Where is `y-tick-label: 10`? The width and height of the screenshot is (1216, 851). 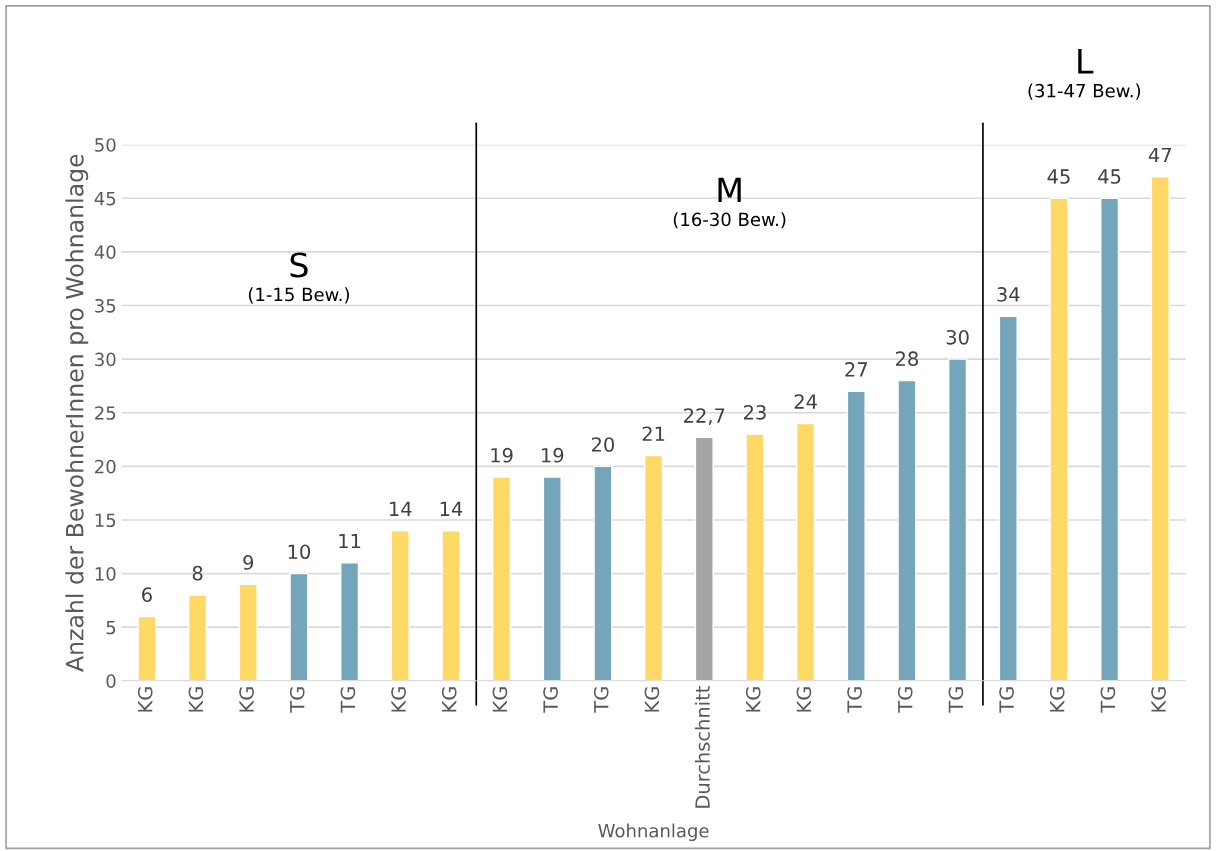 y-tick-label: 10 is located at coordinates (105, 574).